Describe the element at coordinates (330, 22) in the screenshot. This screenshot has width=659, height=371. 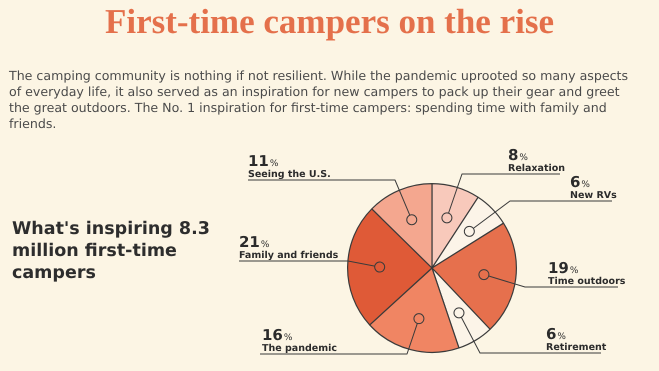
I see `chart-title: First-time campers on the rise` at that location.